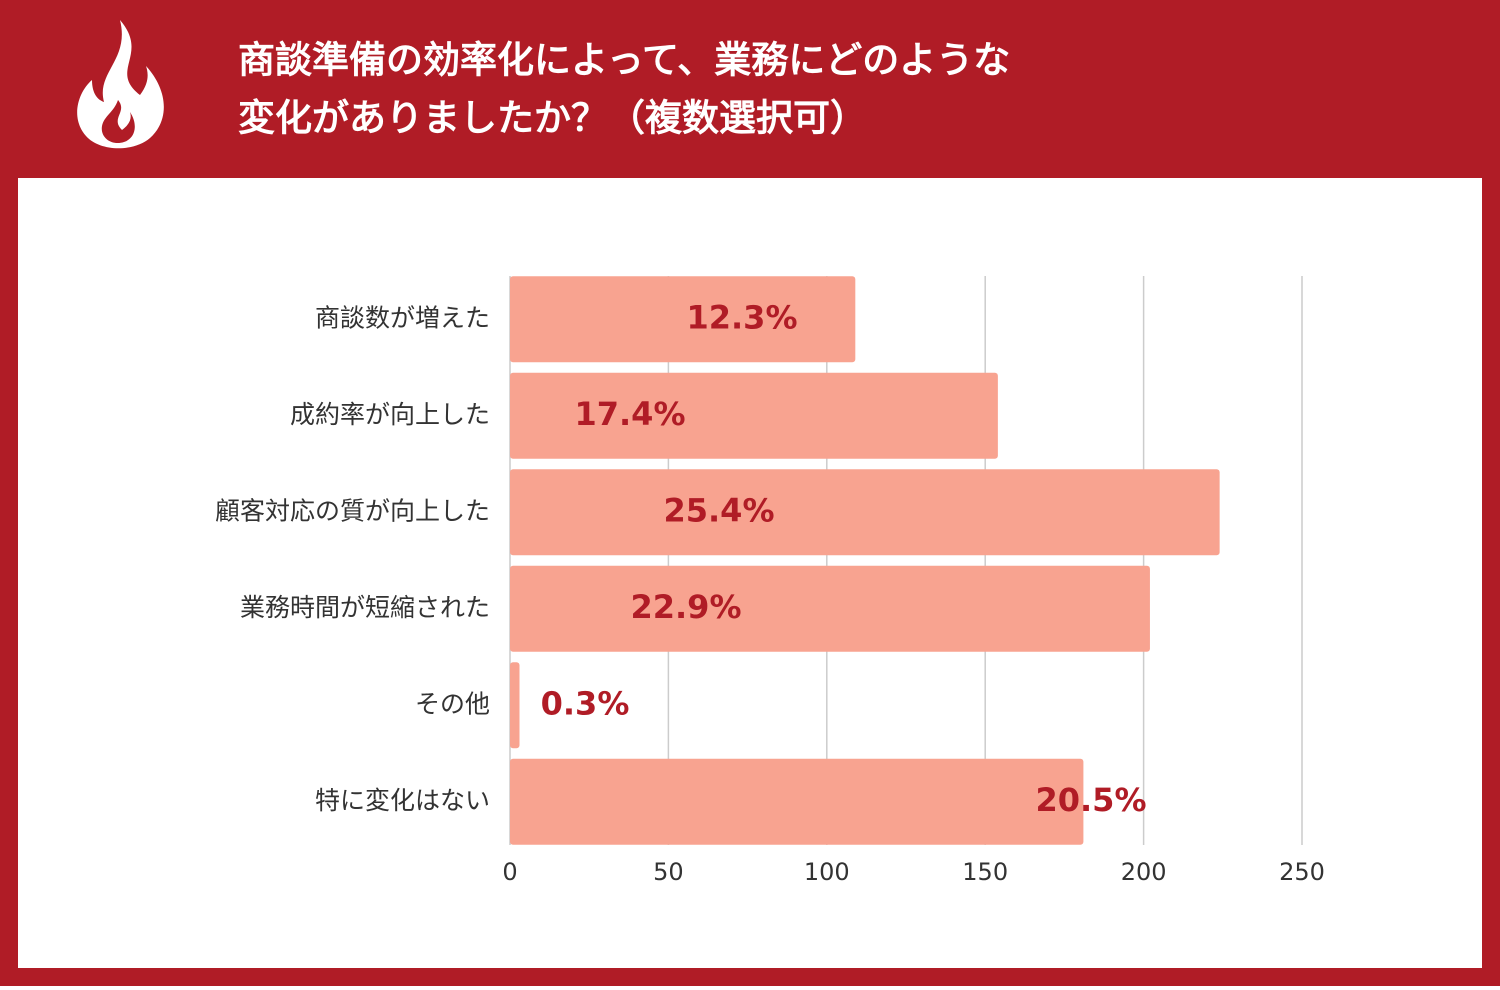 The image size is (1500, 990). I want to click on x-tick-label: 250, so click(1302, 872).